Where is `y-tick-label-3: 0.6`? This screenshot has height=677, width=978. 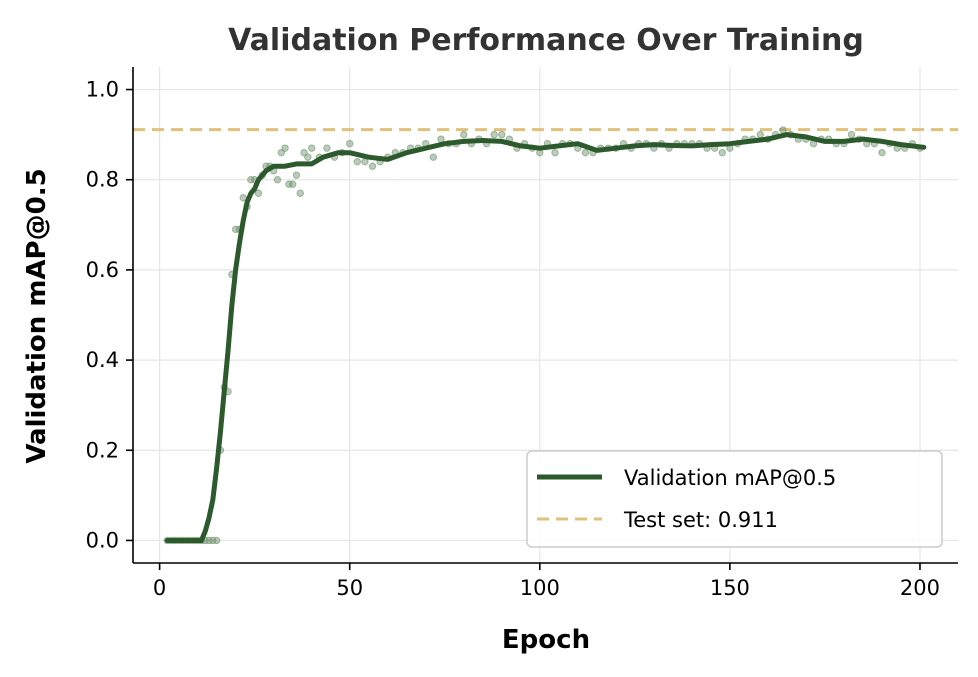 y-tick-label-3: 0.6 is located at coordinates (102, 270).